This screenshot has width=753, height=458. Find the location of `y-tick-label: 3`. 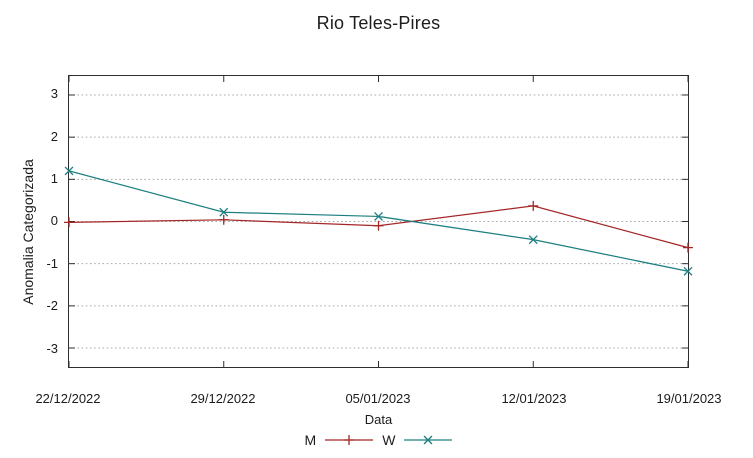

y-tick-label: 3 is located at coordinates (54, 93).